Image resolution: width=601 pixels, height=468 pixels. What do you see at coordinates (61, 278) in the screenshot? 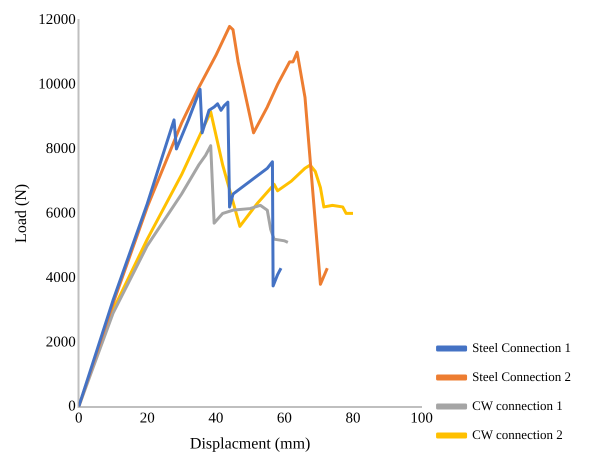
I see `y-tick-label: 4000` at bounding box center [61, 278].